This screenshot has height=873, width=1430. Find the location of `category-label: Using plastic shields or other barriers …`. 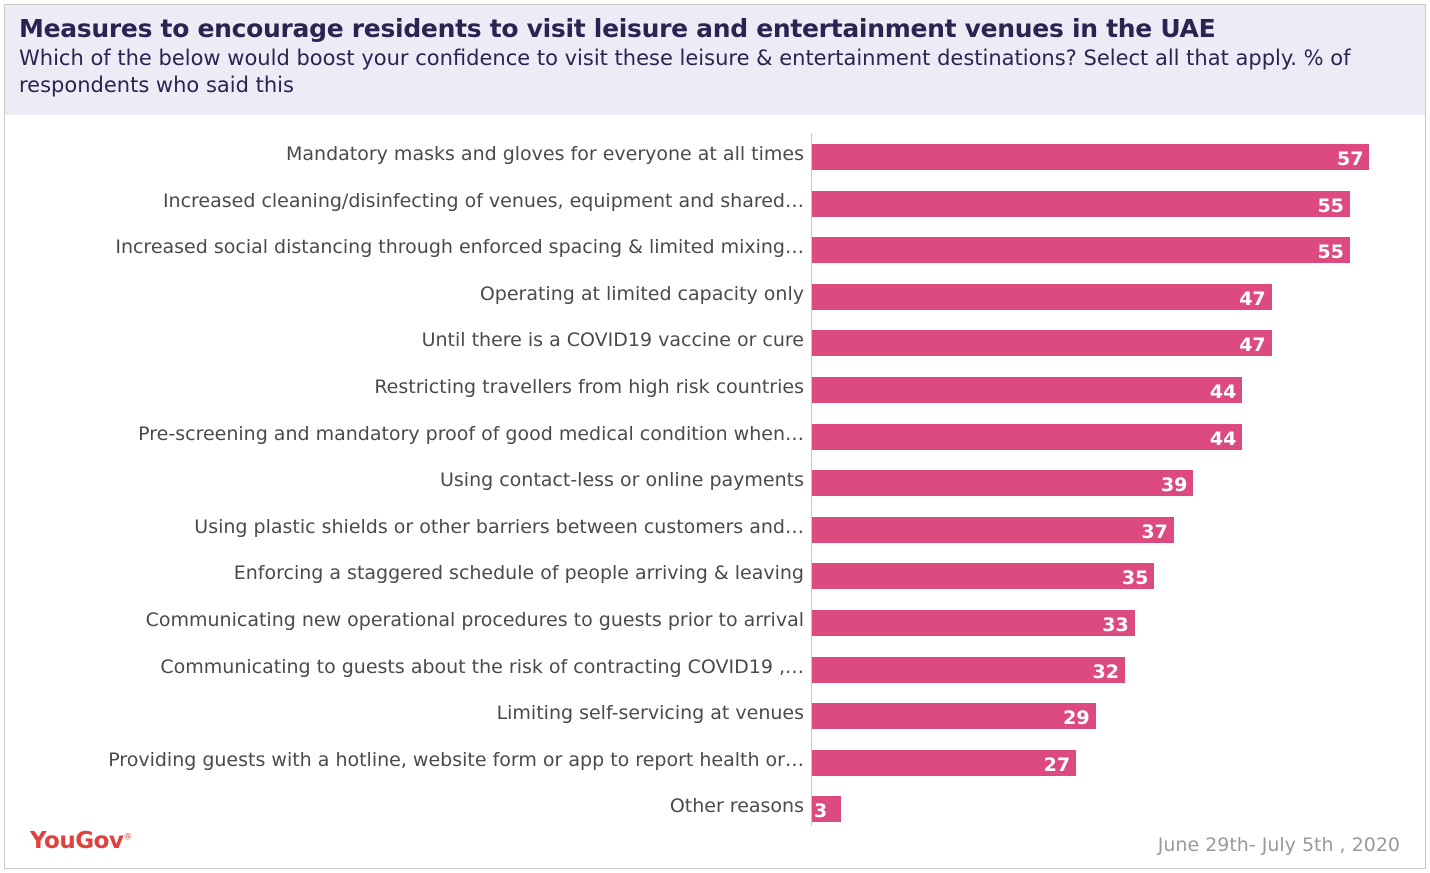

category-label: Using plastic shields or other barriers … is located at coordinates (499, 526).